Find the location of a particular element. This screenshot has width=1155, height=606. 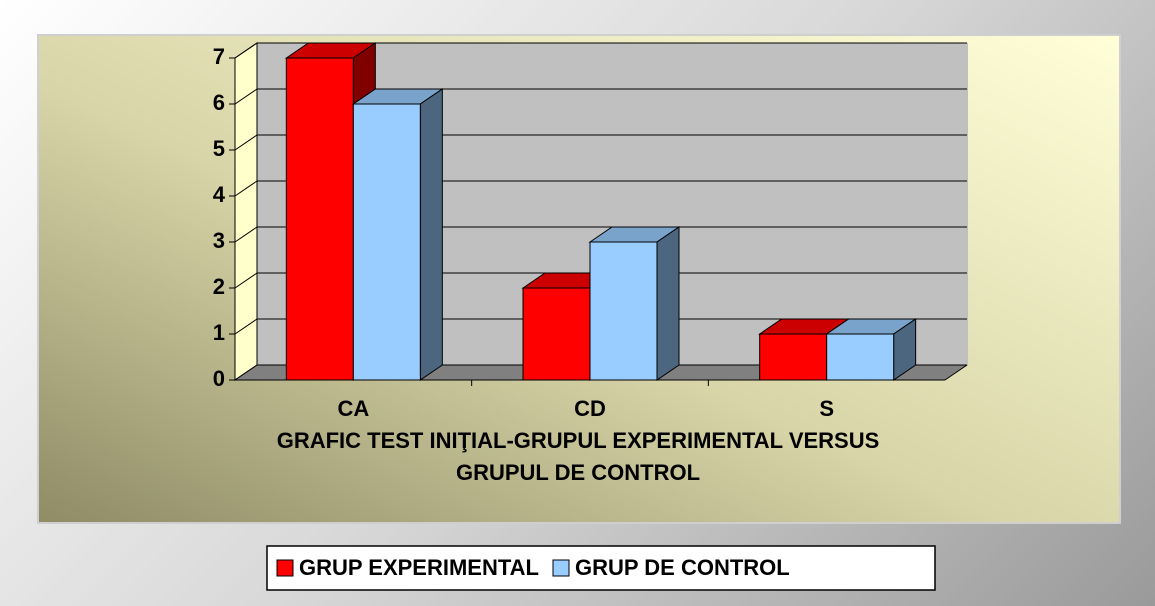

legend is located at coordinates (601, 568).